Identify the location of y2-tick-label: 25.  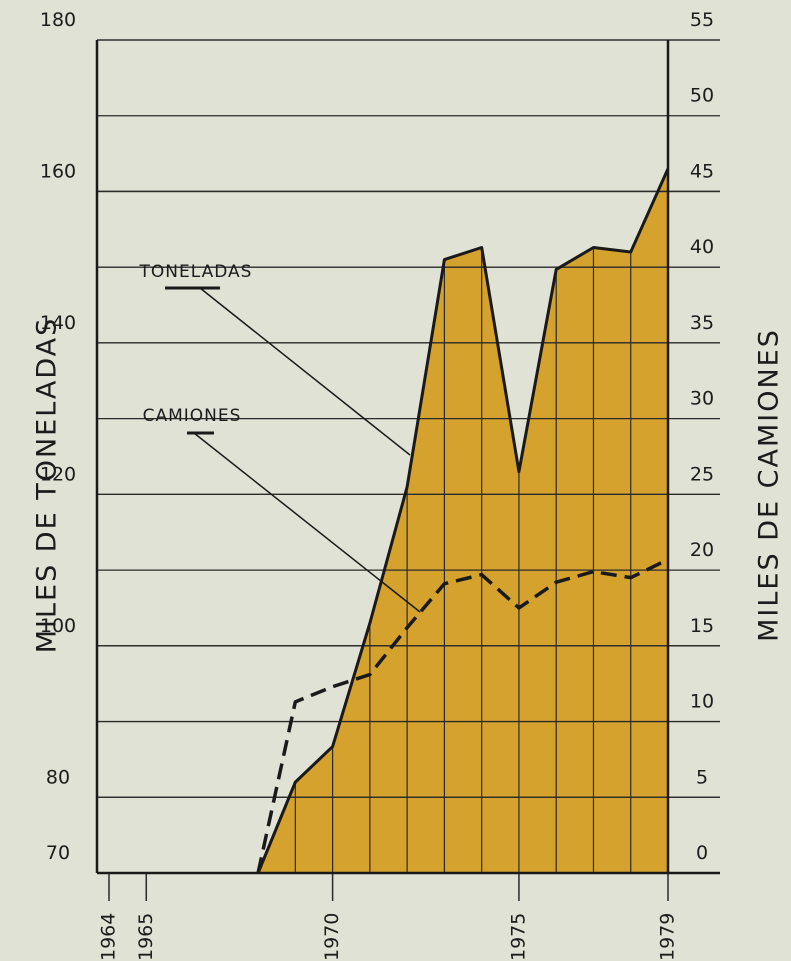
(702, 474).